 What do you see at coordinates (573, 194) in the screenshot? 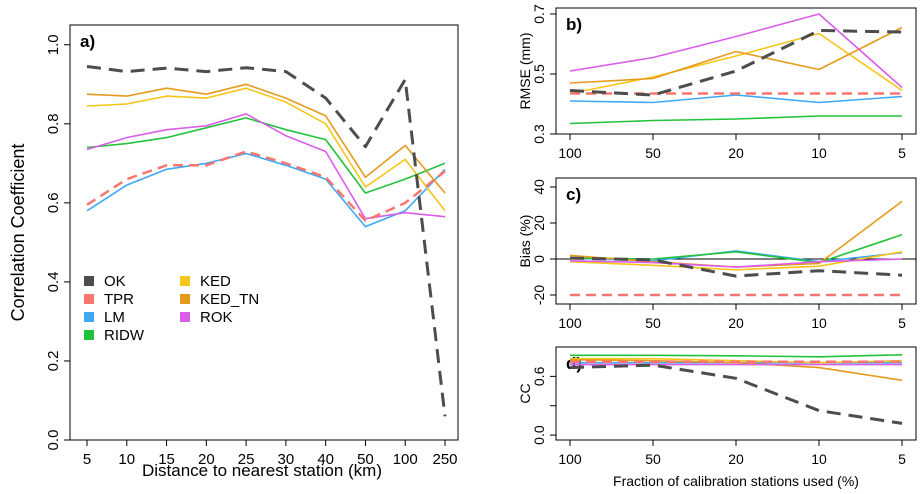
I see `panel-label: c)` at bounding box center [573, 194].